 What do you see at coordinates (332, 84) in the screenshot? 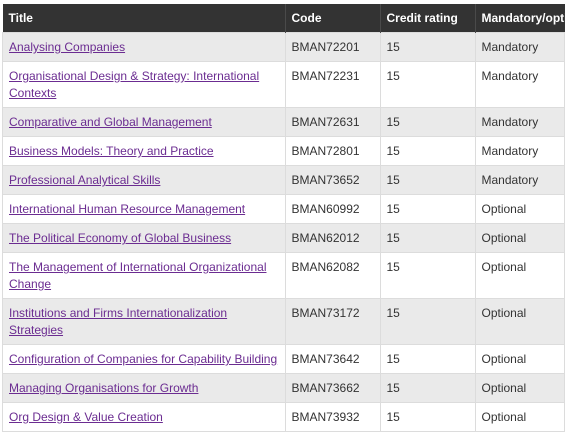
I see `code-cell: BMAN72231` at bounding box center [332, 84].